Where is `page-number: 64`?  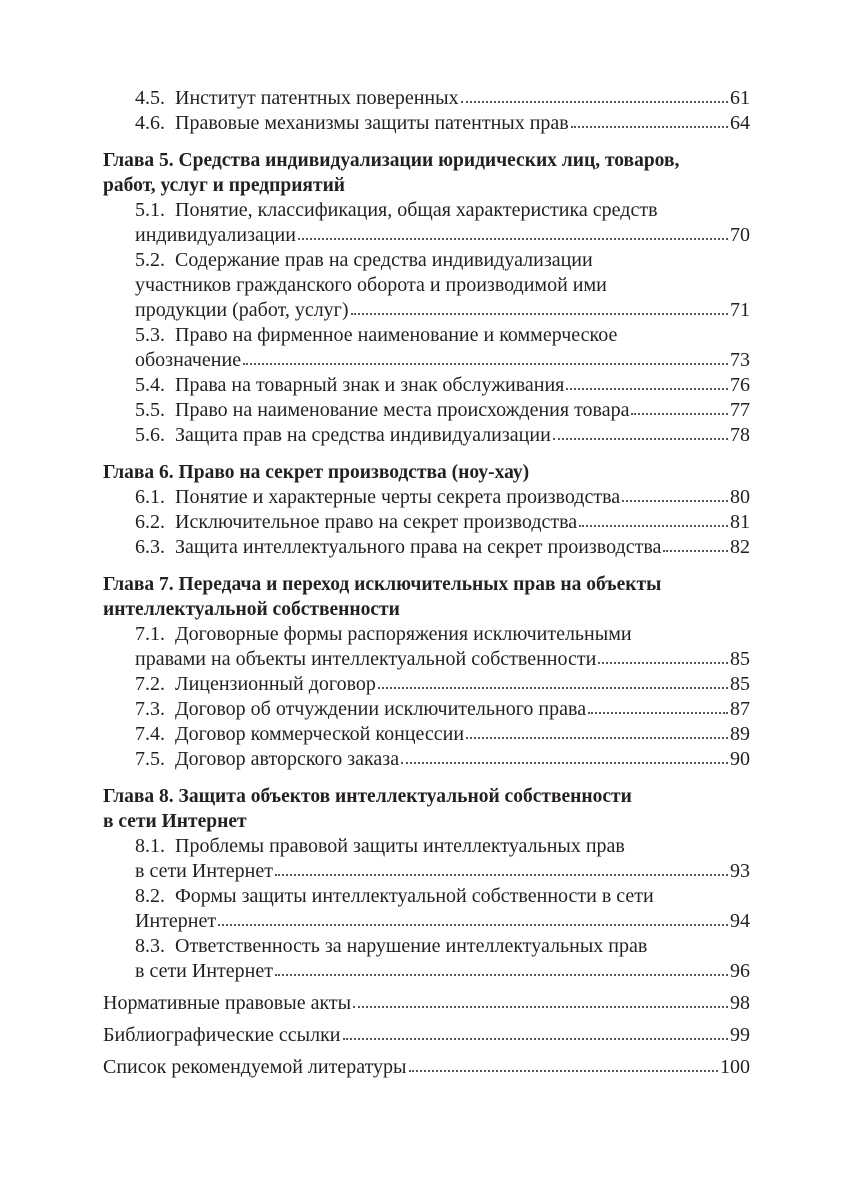
page-number: 64 is located at coordinates (740, 123).